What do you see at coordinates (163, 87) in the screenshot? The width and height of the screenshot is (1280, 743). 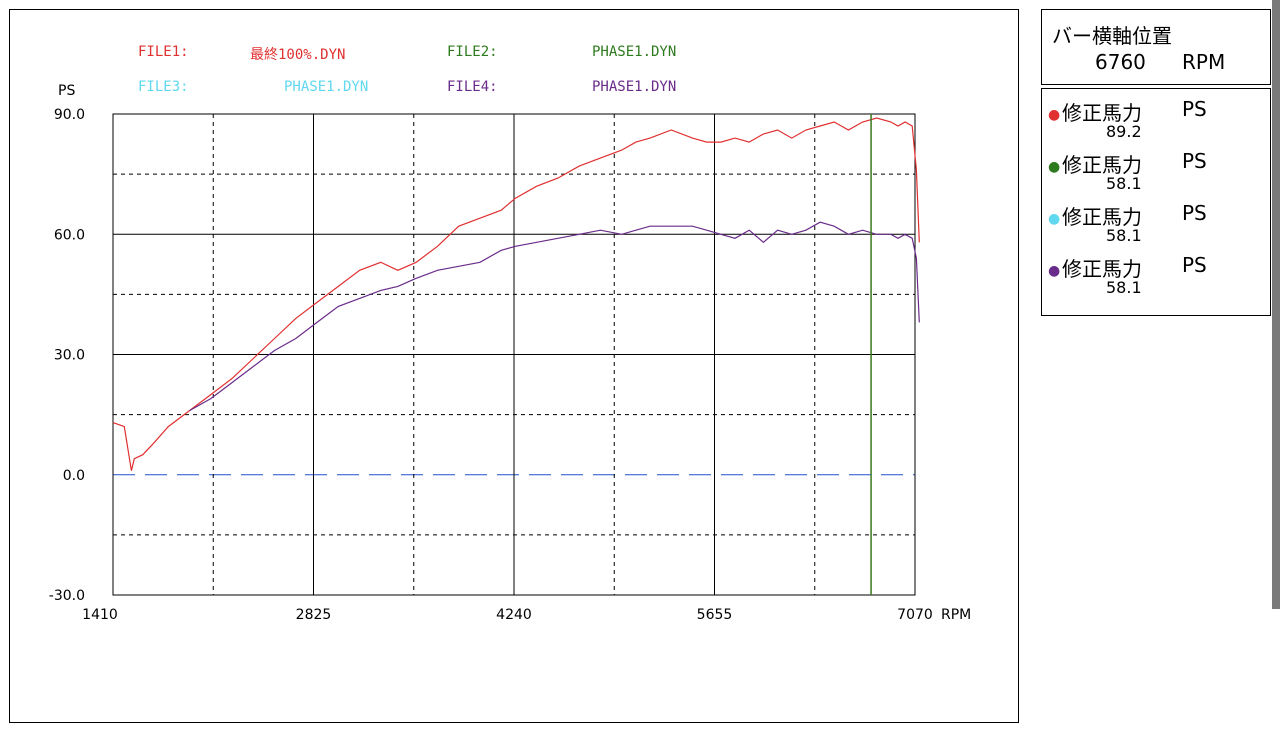 I see `file3-label: FILE3:` at bounding box center [163, 87].